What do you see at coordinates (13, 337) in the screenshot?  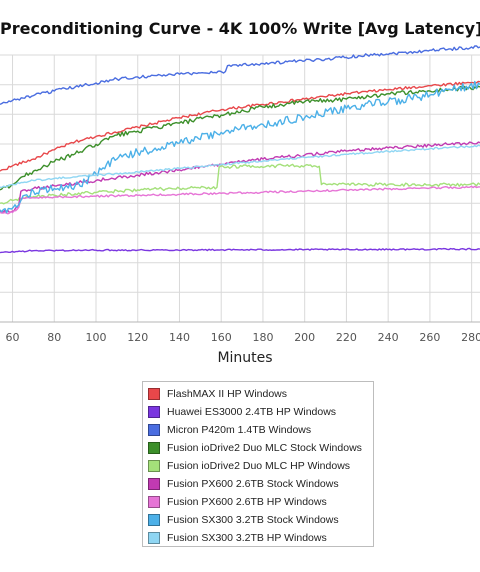 I see `x-tick-label: 60` at bounding box center [13, 337].